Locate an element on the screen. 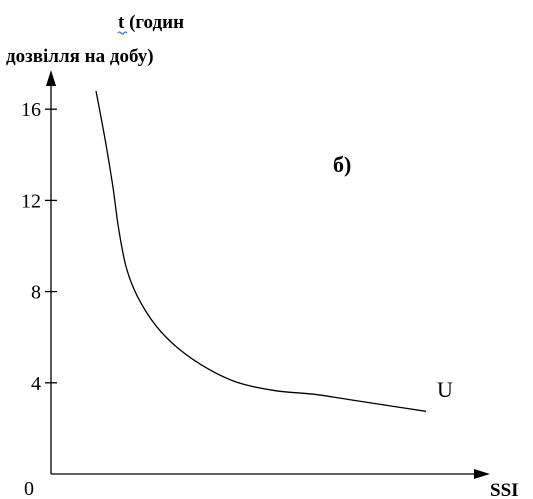 The image size is (533, 499). origin-label: 0 is located at coordinates (29, 488).